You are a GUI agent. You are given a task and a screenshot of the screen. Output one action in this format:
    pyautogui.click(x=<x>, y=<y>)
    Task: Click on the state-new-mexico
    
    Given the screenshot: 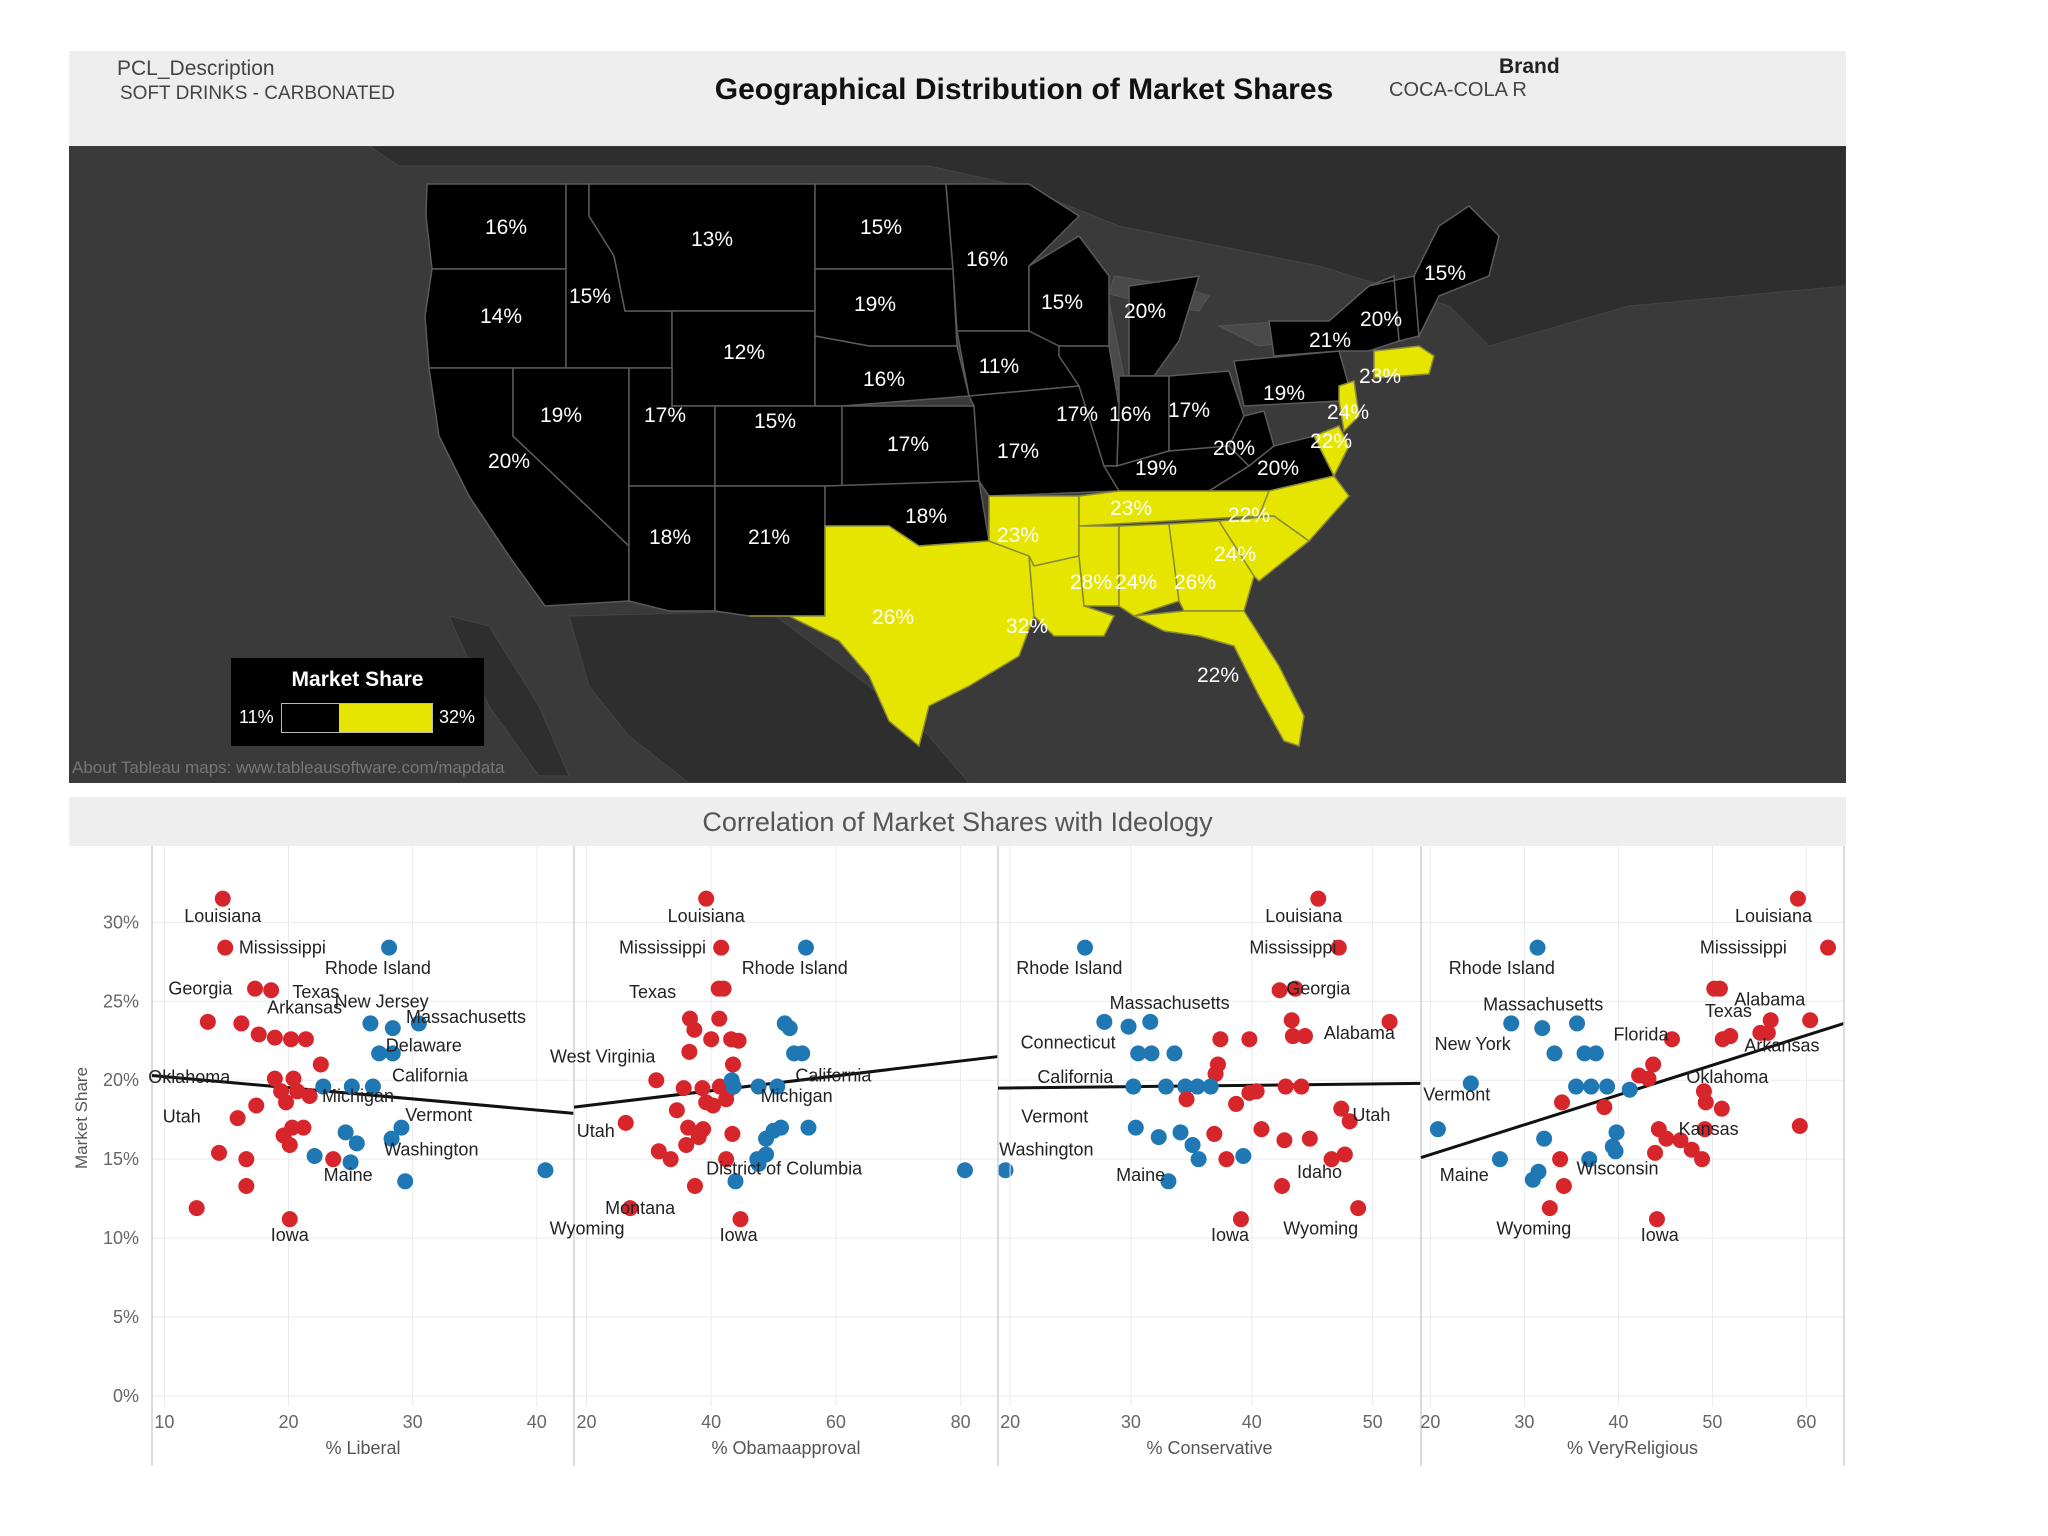 What is the action you would take?
    pyautogui.click(x=770, y=551)
    